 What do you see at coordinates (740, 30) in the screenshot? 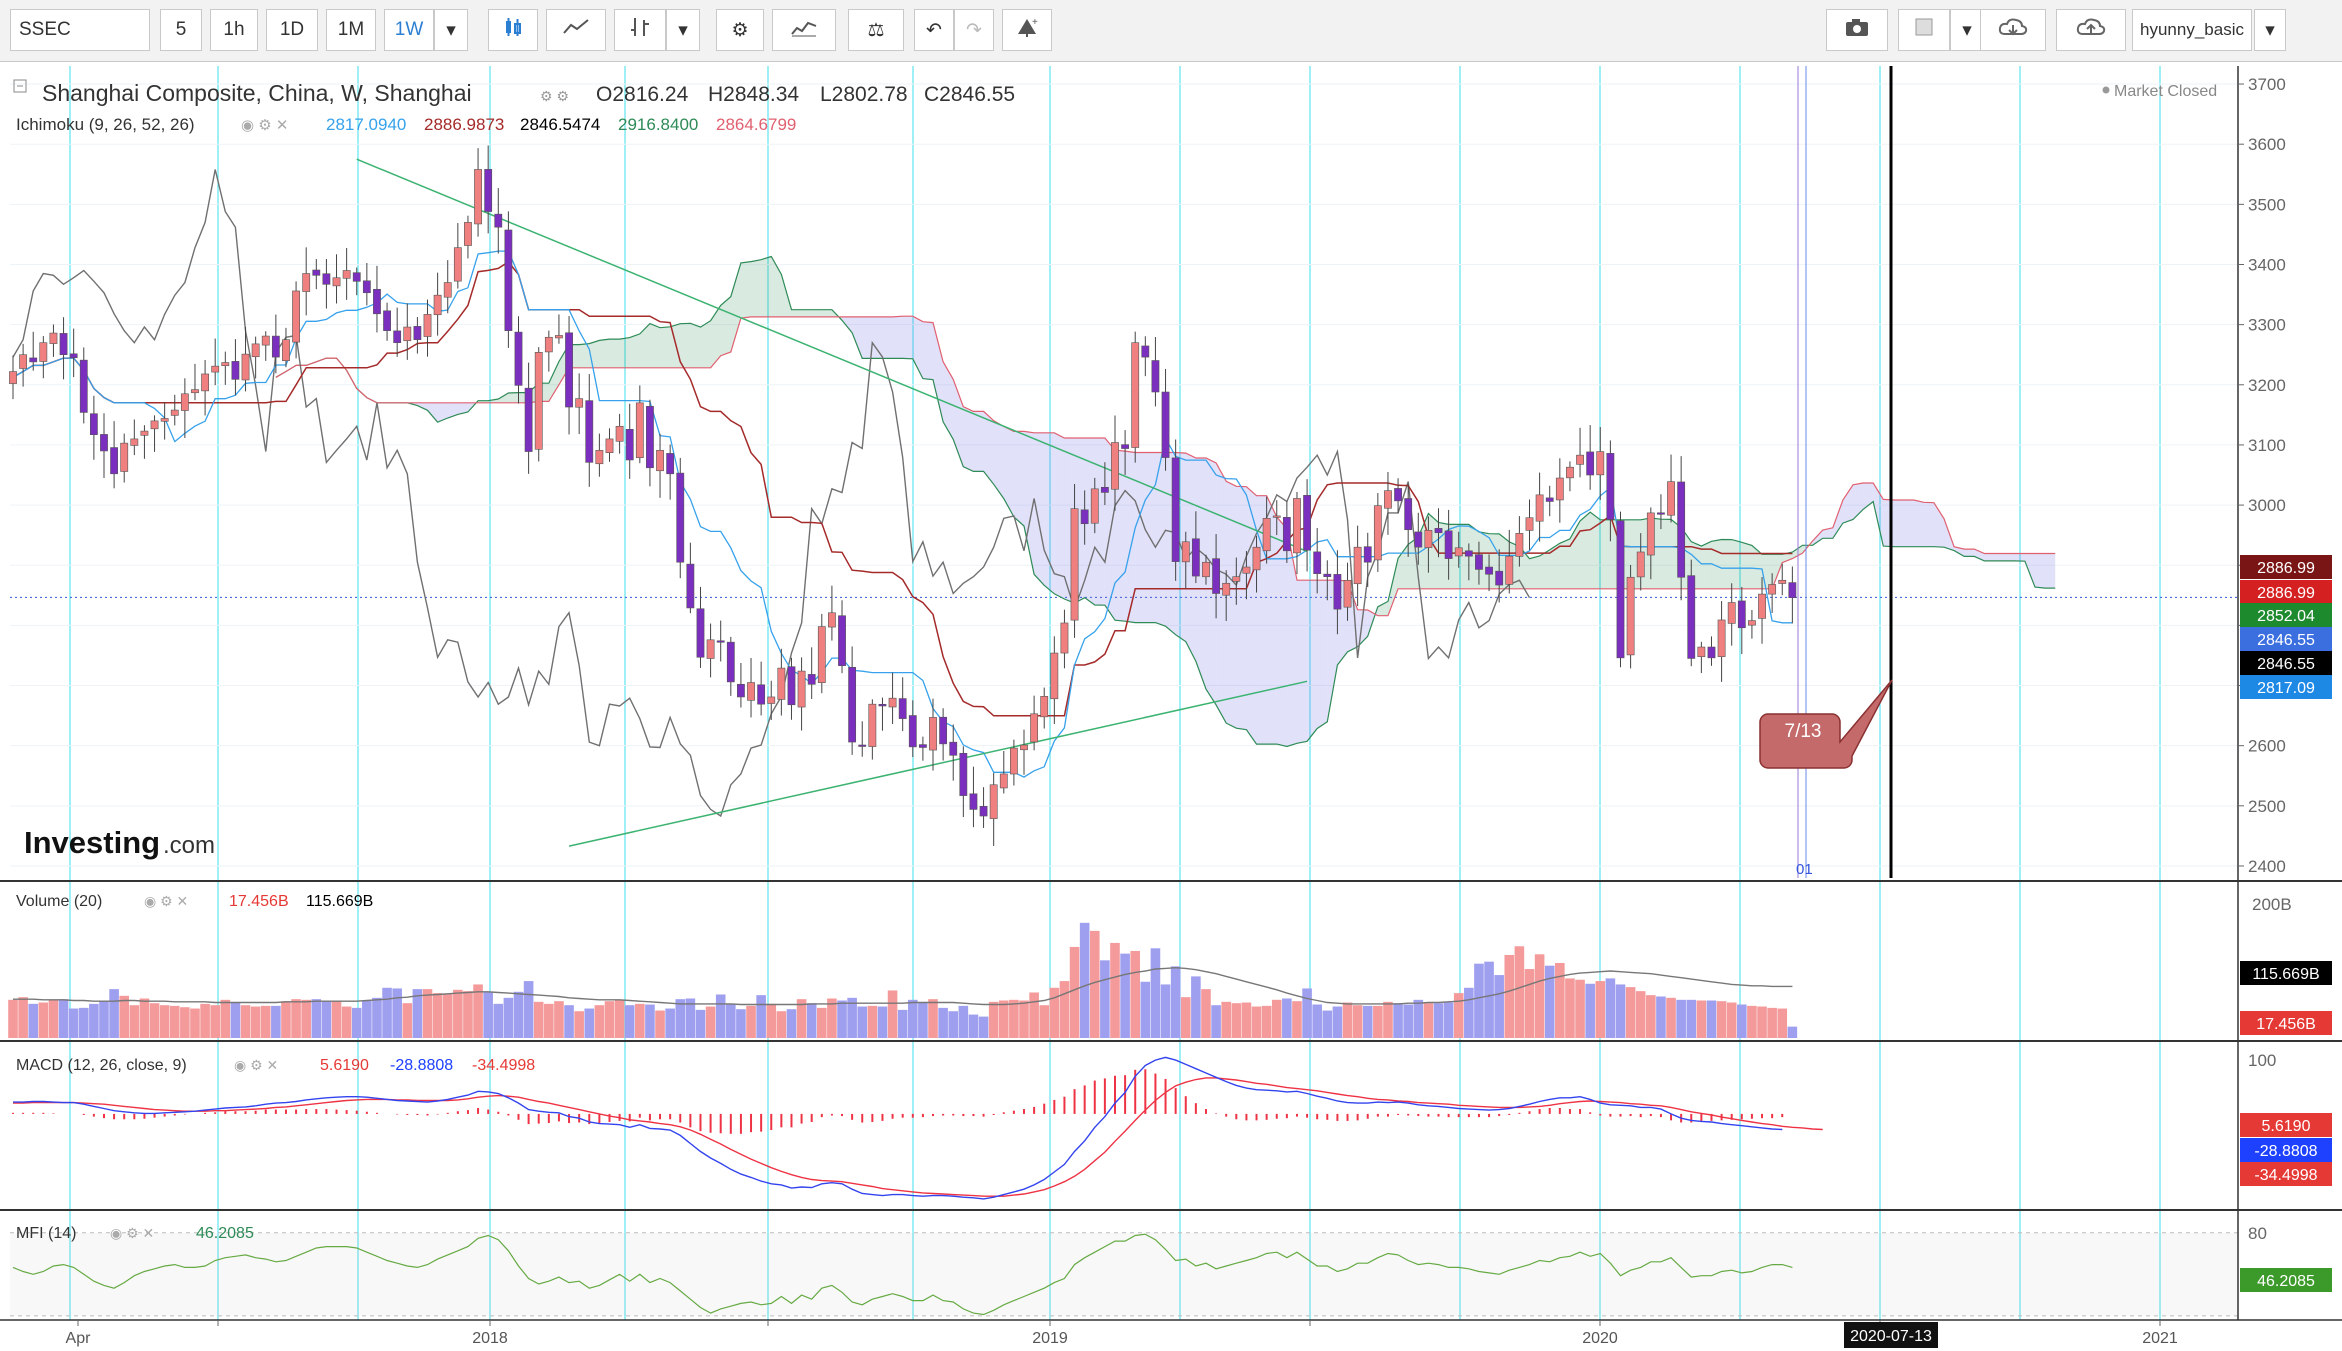
I see `settings-button: ⚙` at bounding box center [740, 30].